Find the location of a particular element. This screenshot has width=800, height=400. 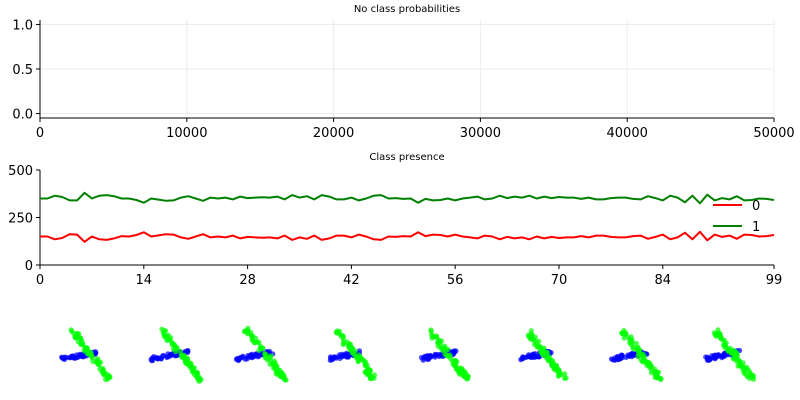

top-xtick-label: 40000 is located at coordinates (627, 133).